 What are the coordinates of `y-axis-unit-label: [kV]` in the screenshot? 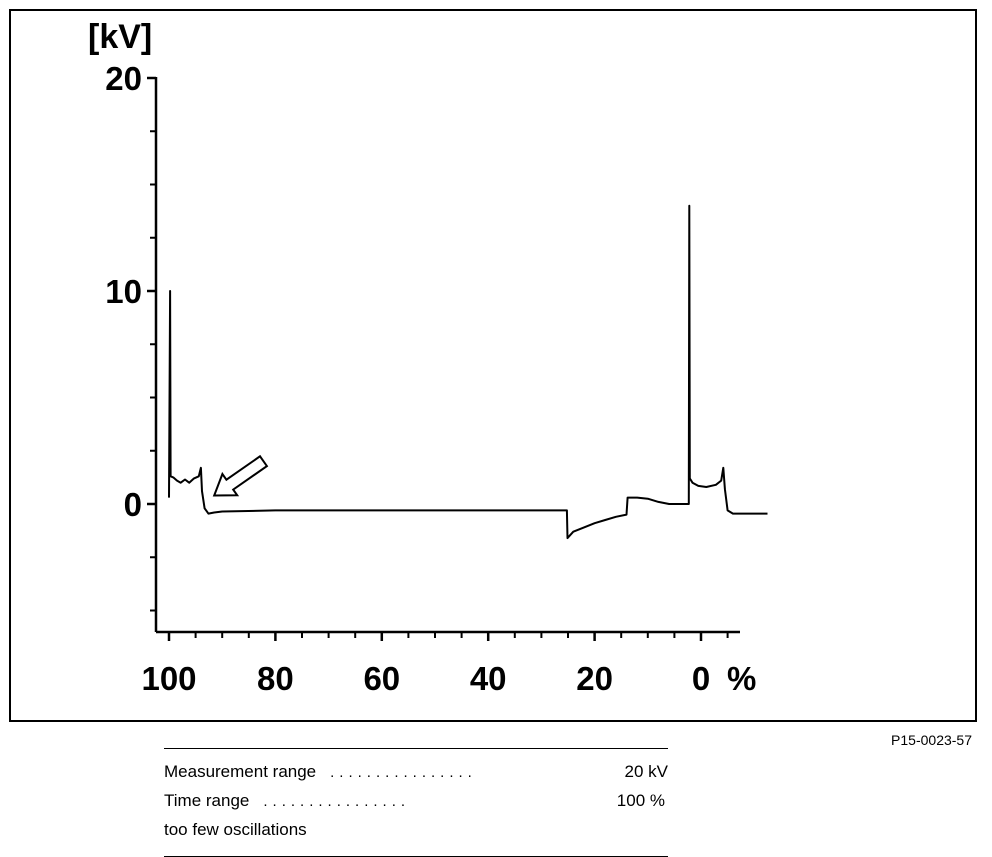 It's located at (120, 37).